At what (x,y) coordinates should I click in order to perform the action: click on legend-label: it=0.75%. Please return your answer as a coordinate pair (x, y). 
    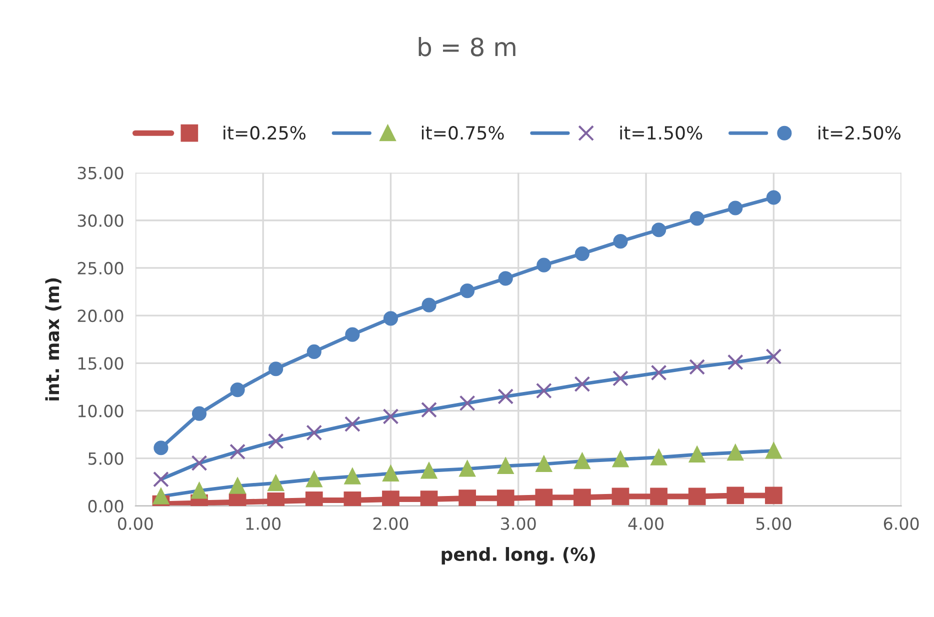
    Looking at the image, I should click on (463, 133).